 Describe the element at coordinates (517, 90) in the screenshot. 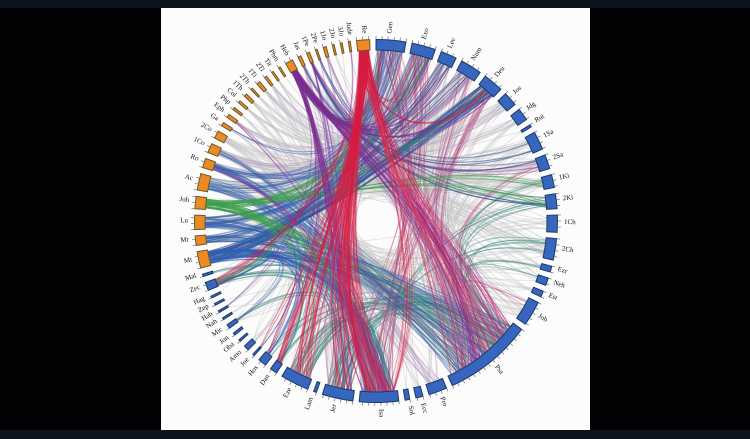

I see `svg-text: Jos` at that location.